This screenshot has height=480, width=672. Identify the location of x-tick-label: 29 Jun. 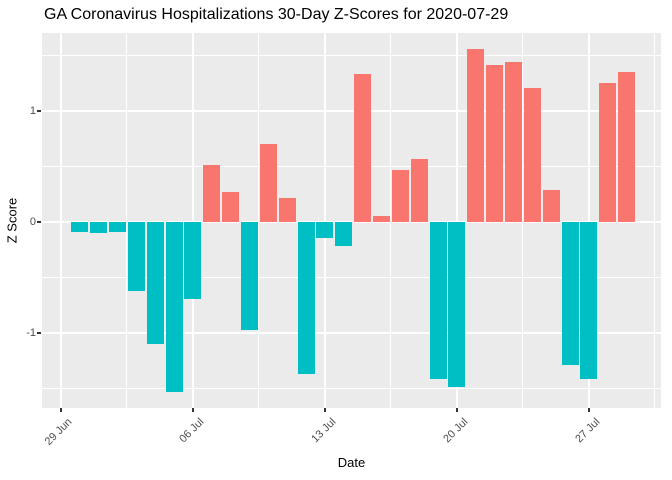
(58, 432).